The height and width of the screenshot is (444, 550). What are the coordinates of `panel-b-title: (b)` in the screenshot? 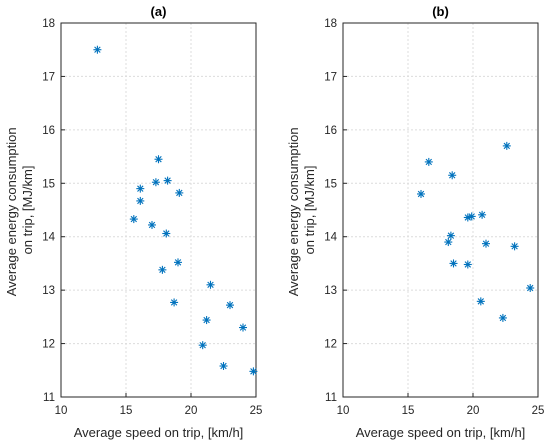 It's located at (440, 11).